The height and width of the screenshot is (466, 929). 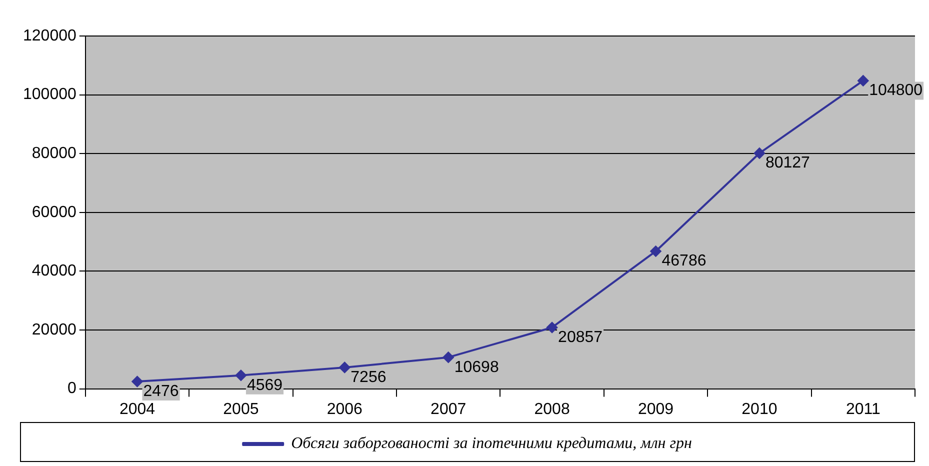 I want to click on x-tick-label: 2004, so click(x=137, y=409).